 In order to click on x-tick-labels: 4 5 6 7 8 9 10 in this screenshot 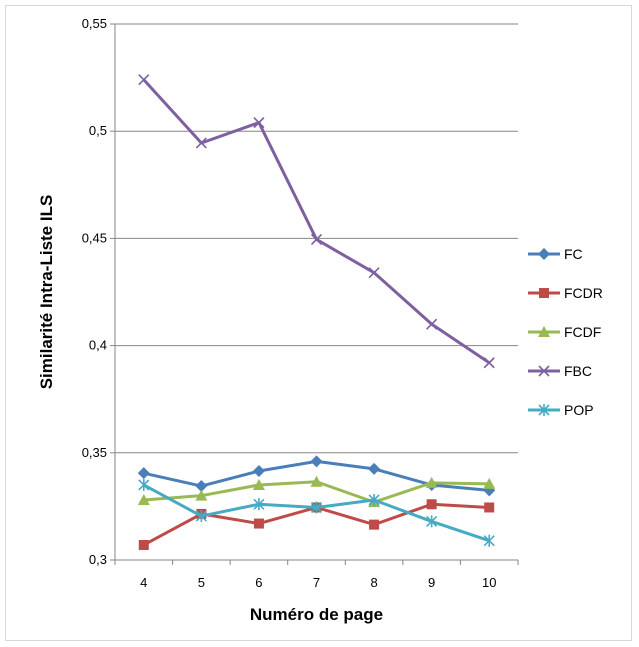, I will do `click(318, 582)`.